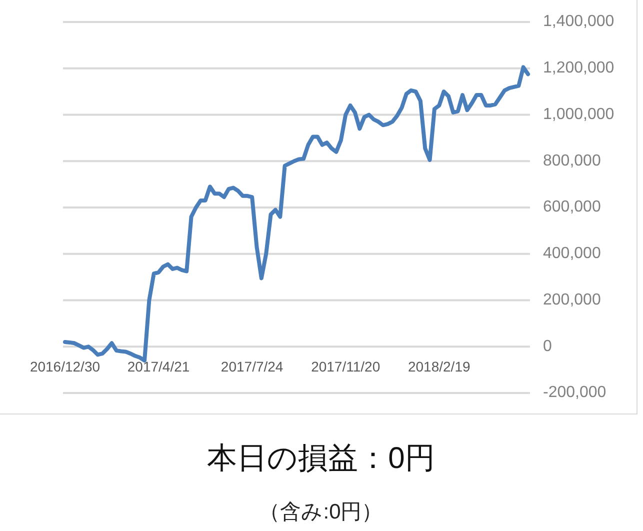 Image resolution: width=643 pixels, height=531 pixels. What do you see at coordinates (547, 346) in the screenshot?
I see `y-tick-label: 0` at bounding box center [547, 346].